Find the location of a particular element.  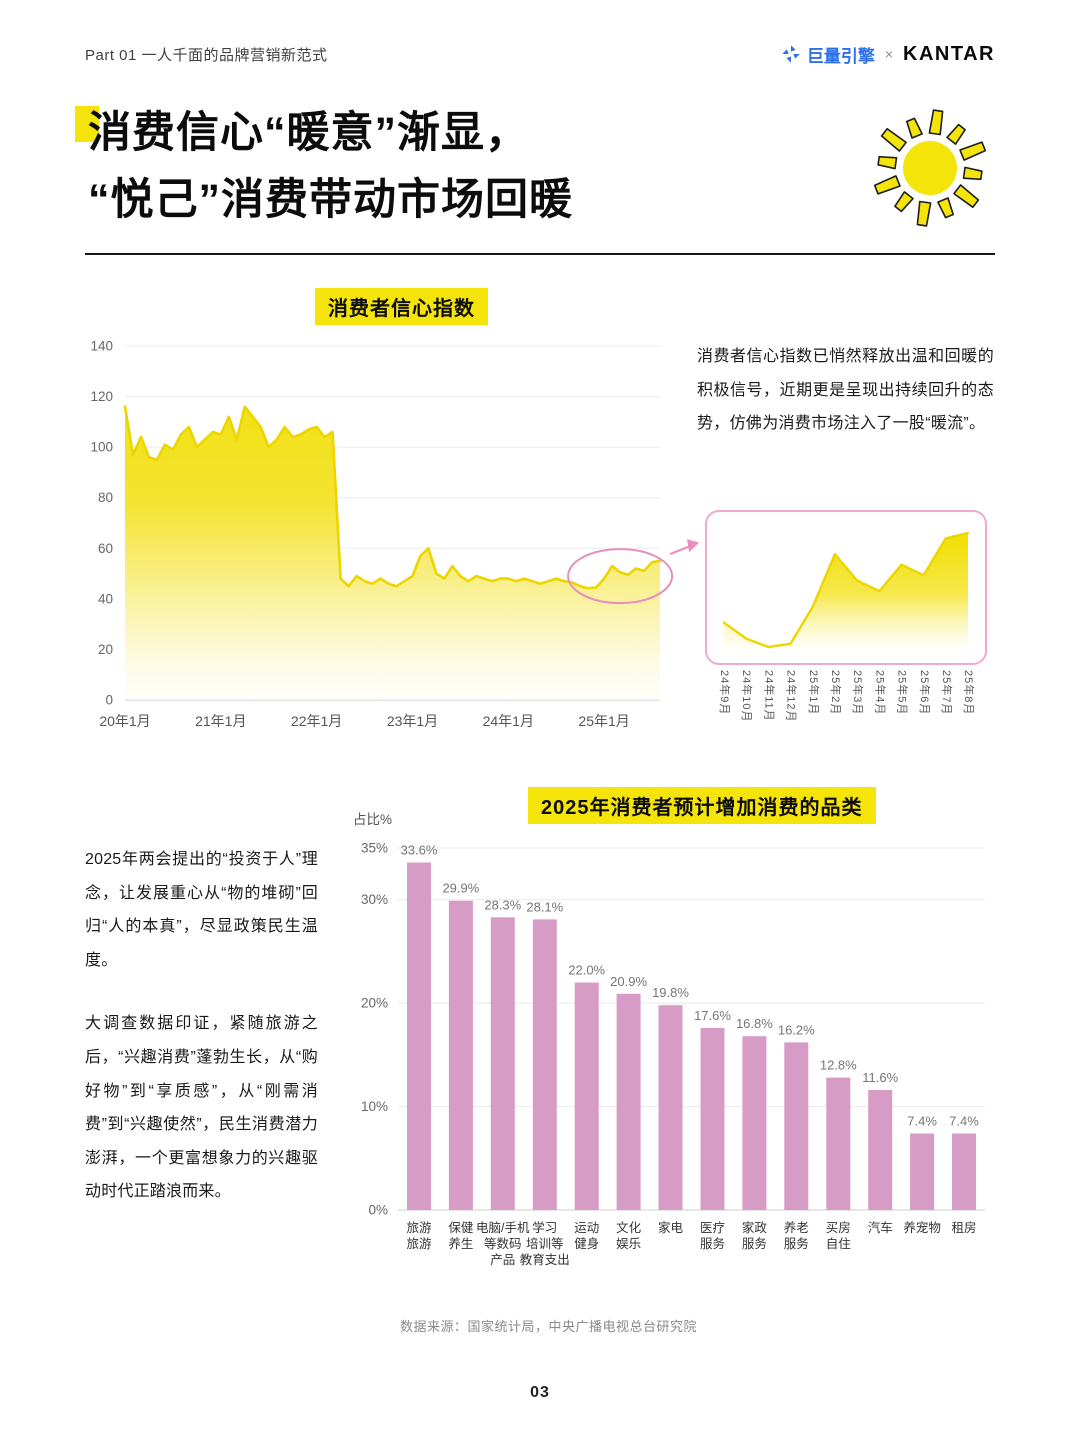

ocean-engine-logo-icon is located at coordinates (791, 54).